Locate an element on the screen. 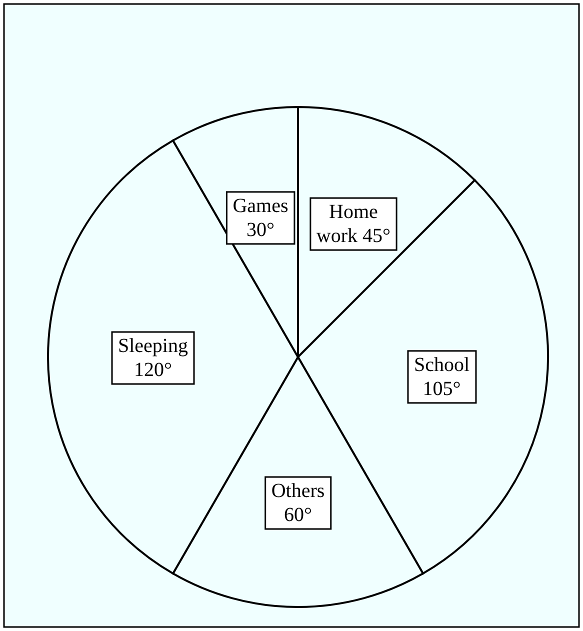  data-label: 120° is located at coordinates (153, 370).